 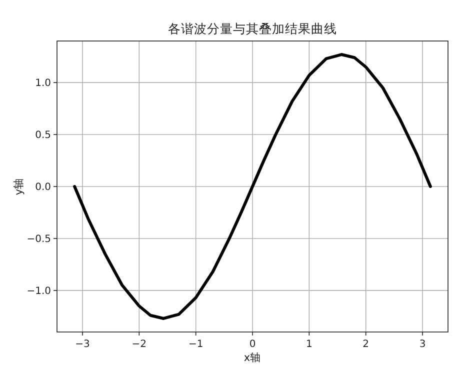 I want to click on x-tick-label: −2, so click(x=139, y=344).